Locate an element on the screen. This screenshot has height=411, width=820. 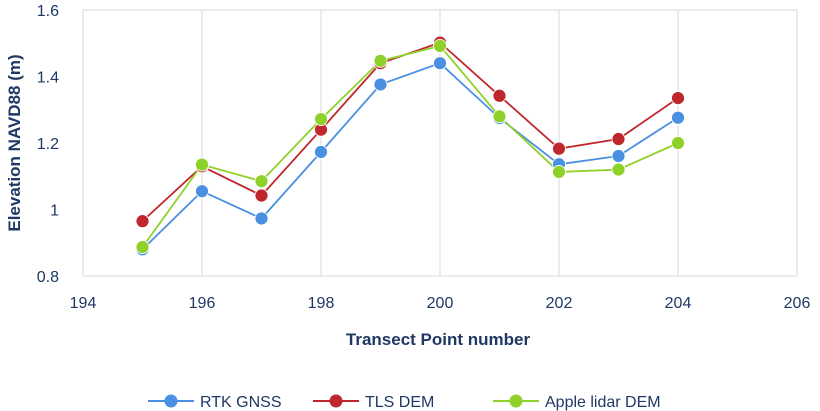
x-tick-label: 202 is located at coordinates (559, 303).